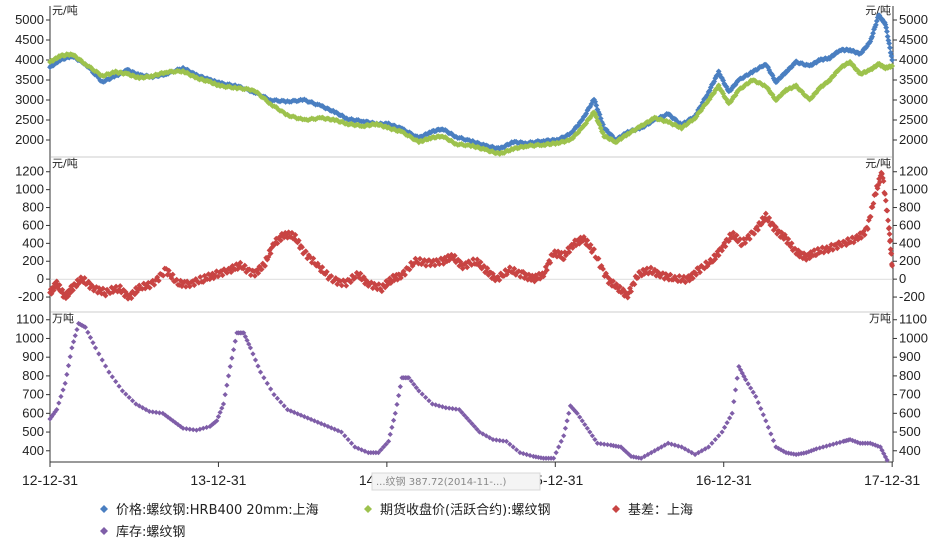  What do you see at coordinates (913, 119) in the screenshot?
I see `y-tick-label-right: 2500` at bounding box center [913, 119].